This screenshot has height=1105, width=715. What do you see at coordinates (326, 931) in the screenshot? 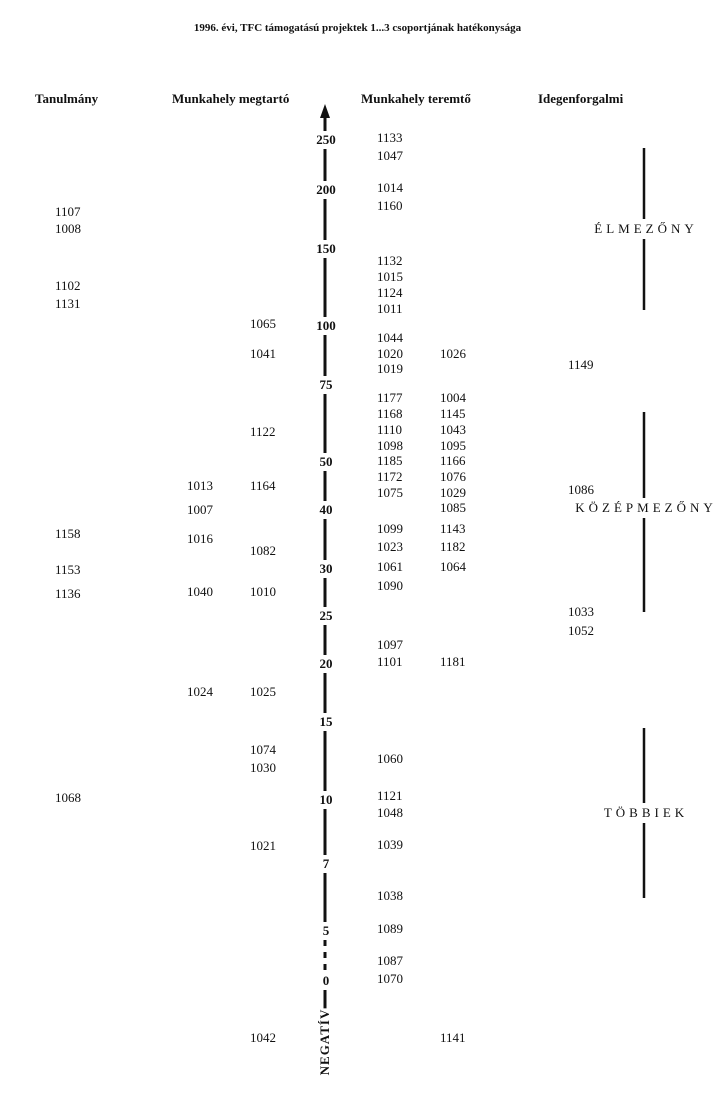
I see `scale-label: 5` at bounding box center [326, 931].